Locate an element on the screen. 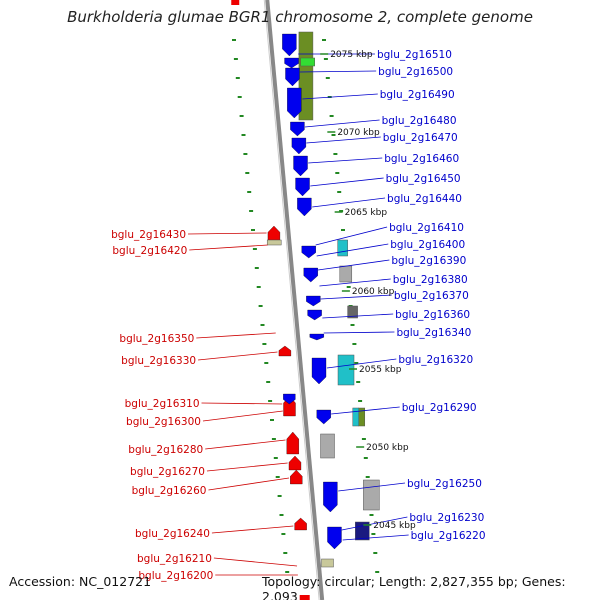 The height and width of the screenshot is (600, 600). gene-label-bglu_2g16250: bglu_2g16250 is located at coordinates (444, 484).